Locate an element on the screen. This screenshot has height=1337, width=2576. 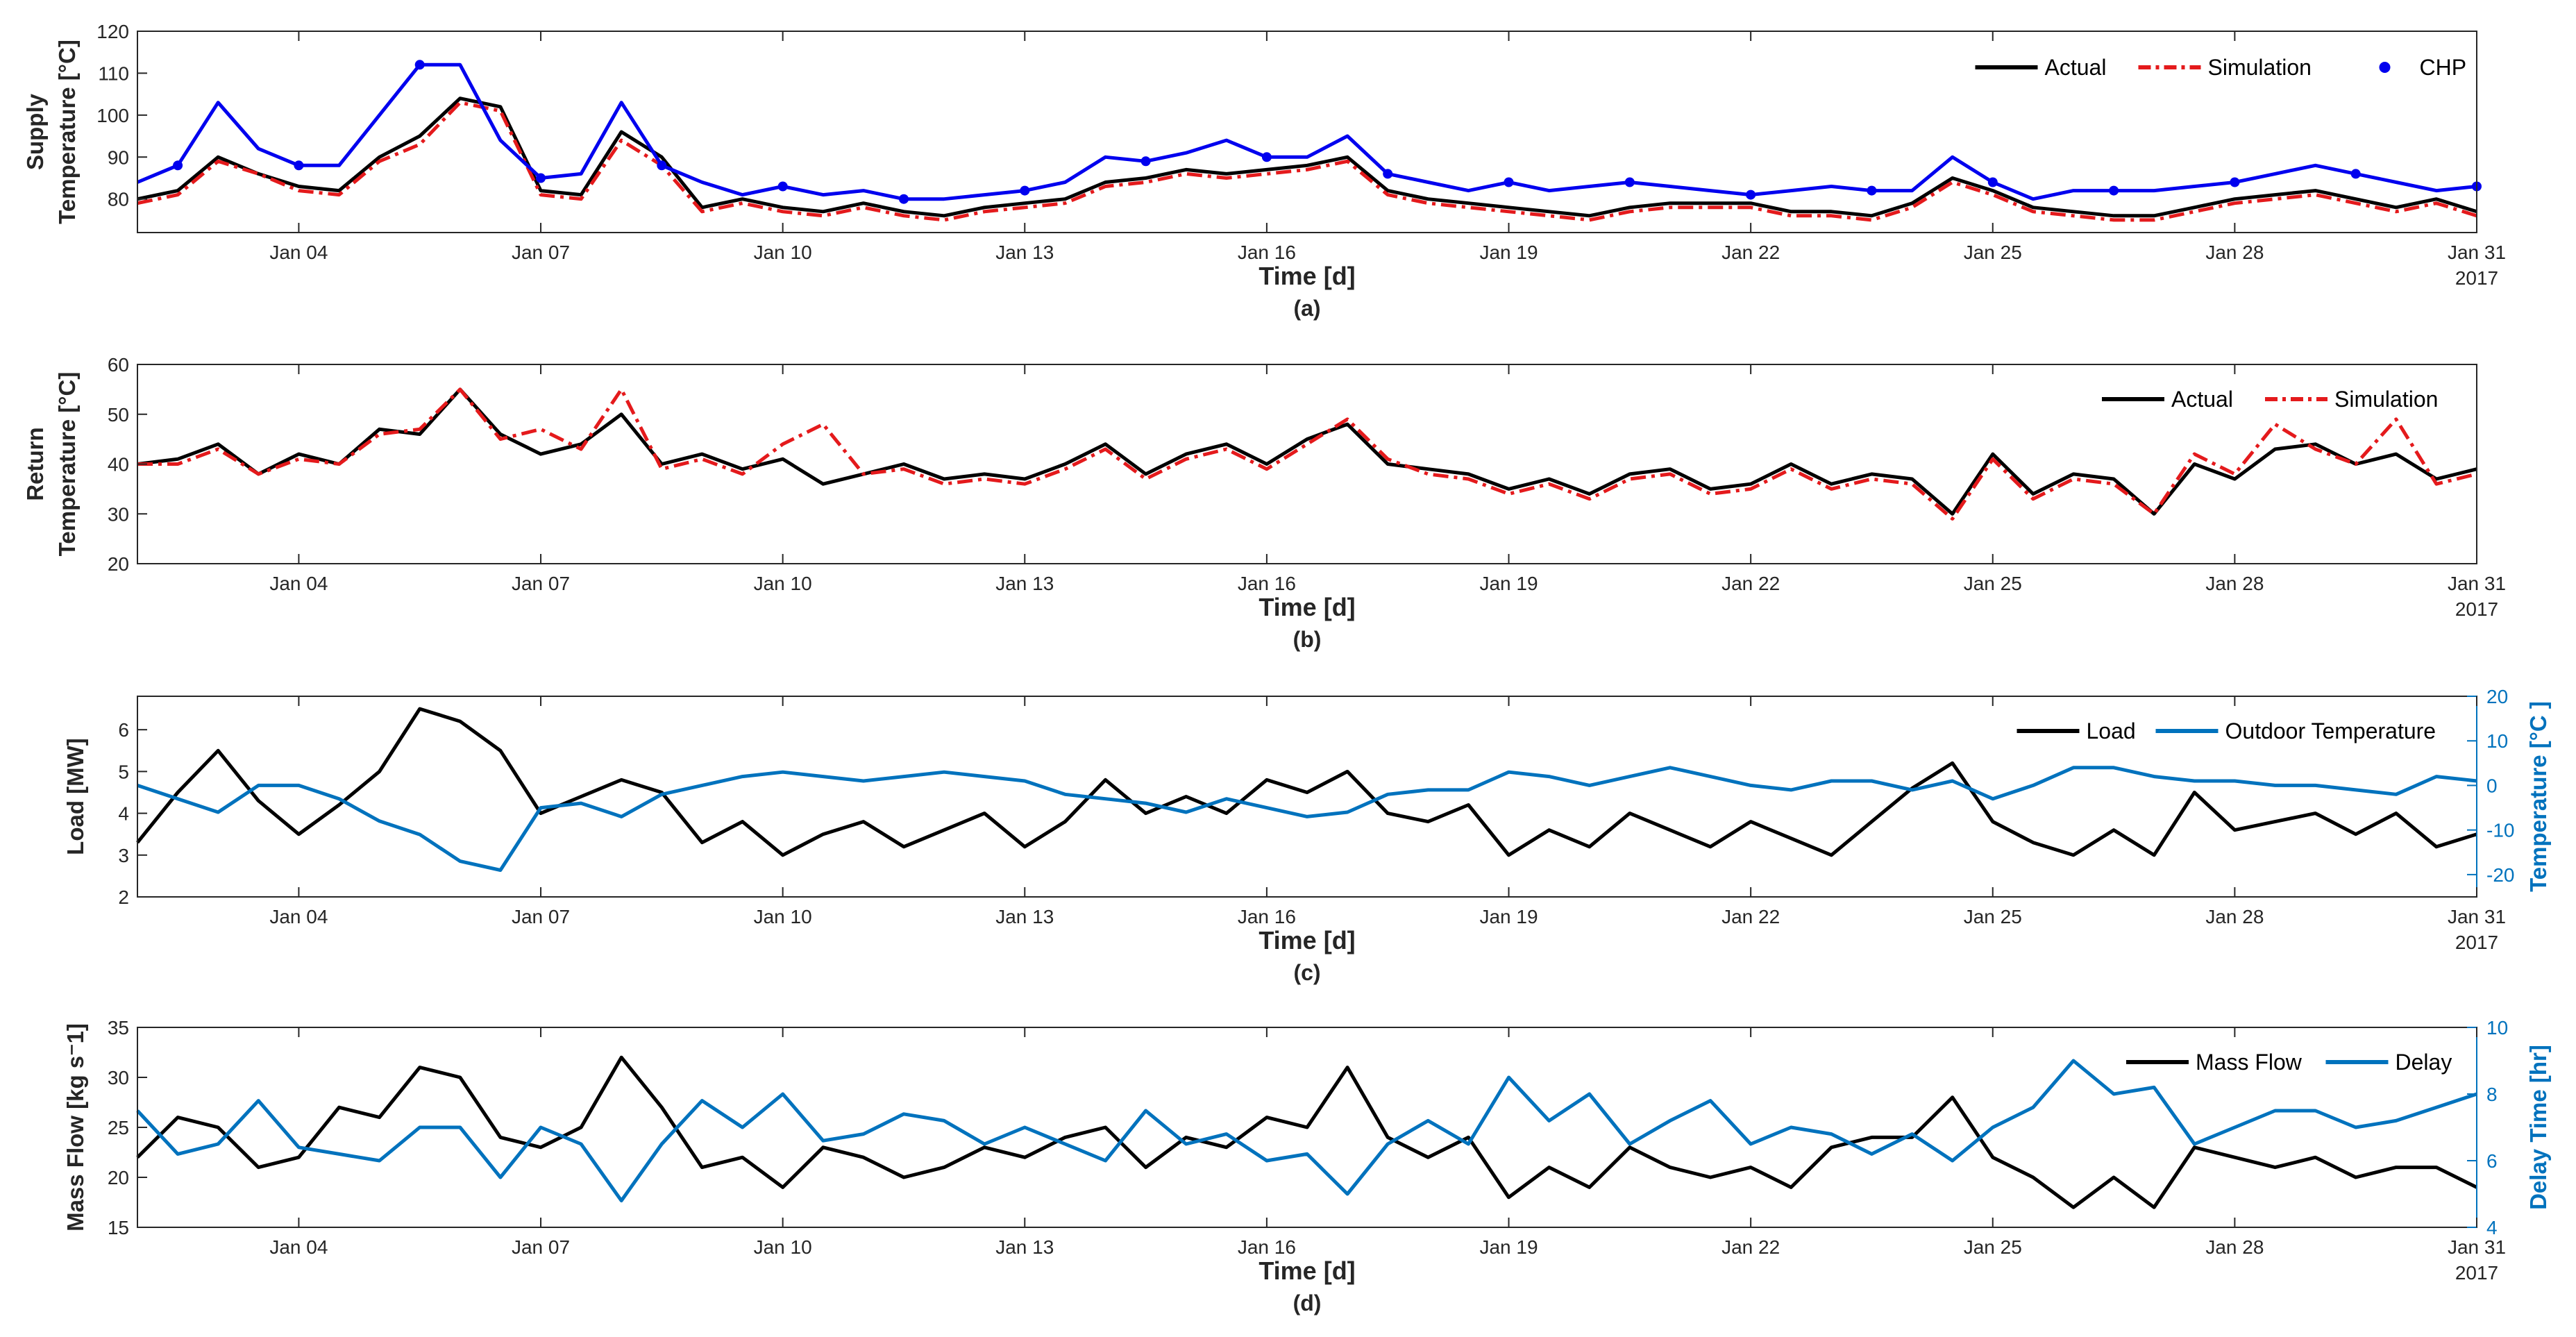
series-line-mass-flow is located at coordinates (1307, 1132).